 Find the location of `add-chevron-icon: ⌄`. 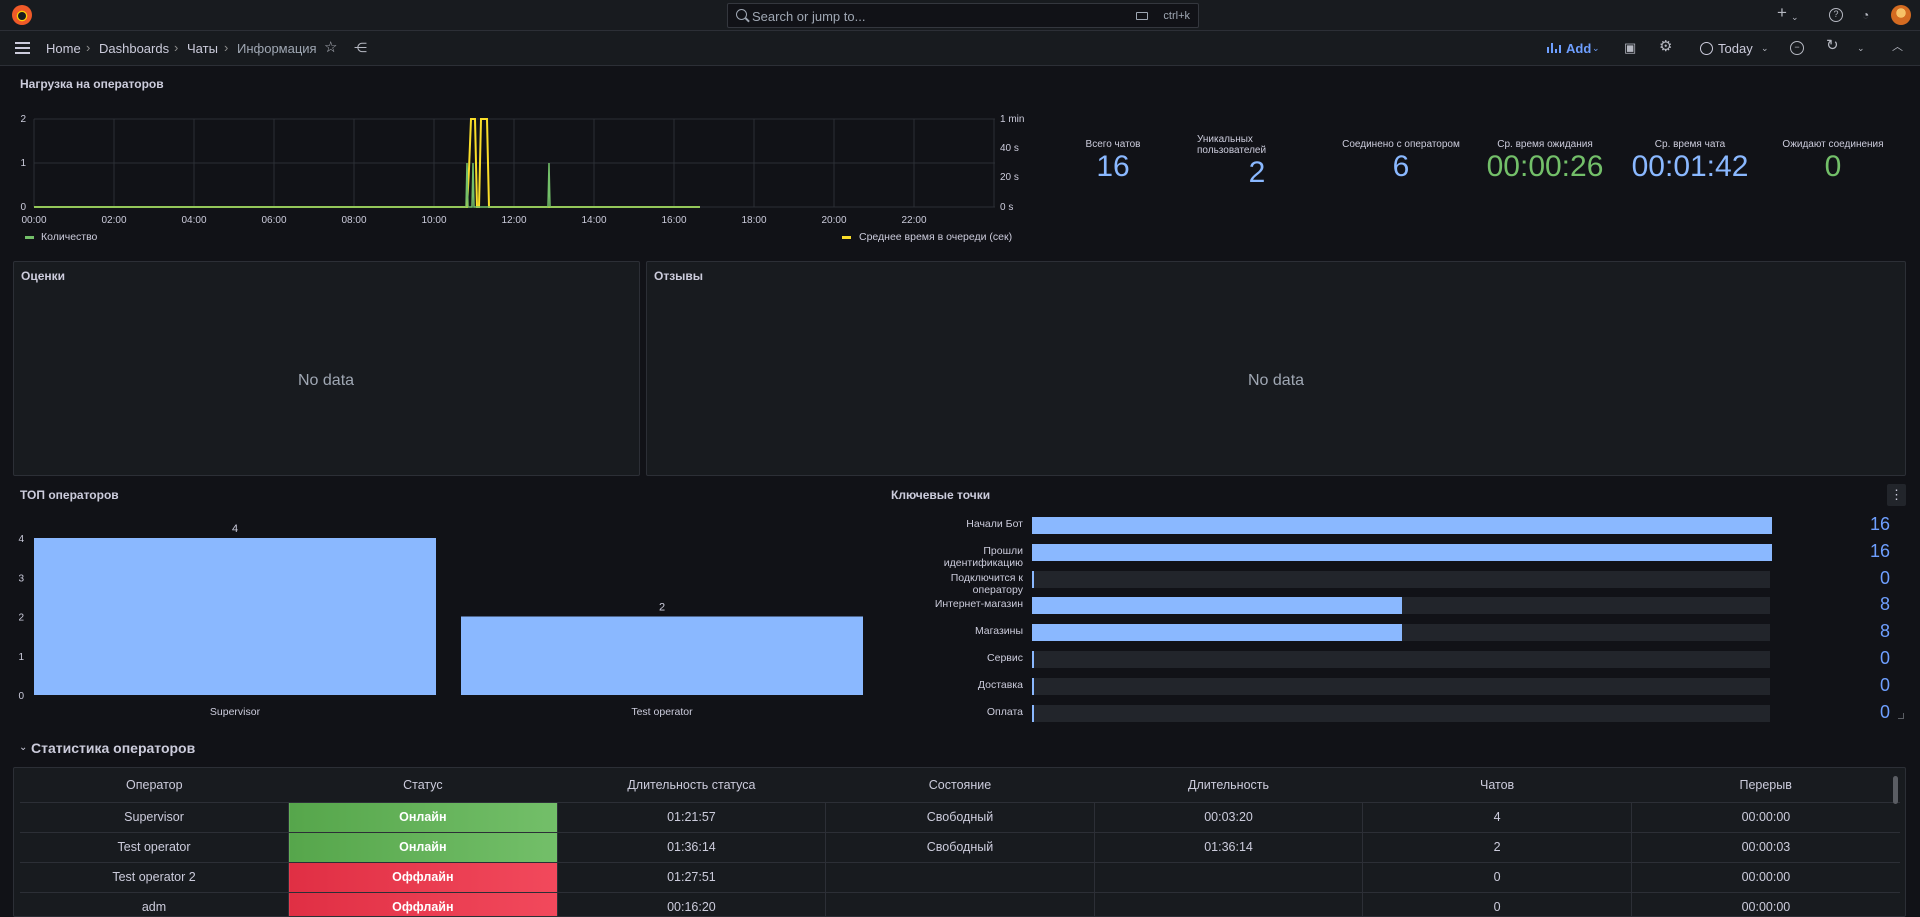

add-chevron-icon: ⌄ is located at coordinates (1596, 48).